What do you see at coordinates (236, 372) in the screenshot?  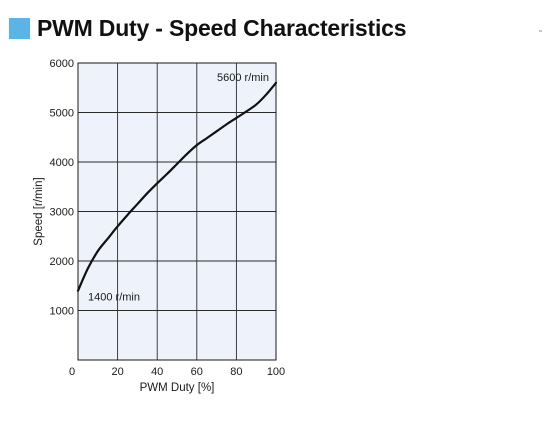 I see `x-tick-label-80: 80` at bounding box center [236, 372].